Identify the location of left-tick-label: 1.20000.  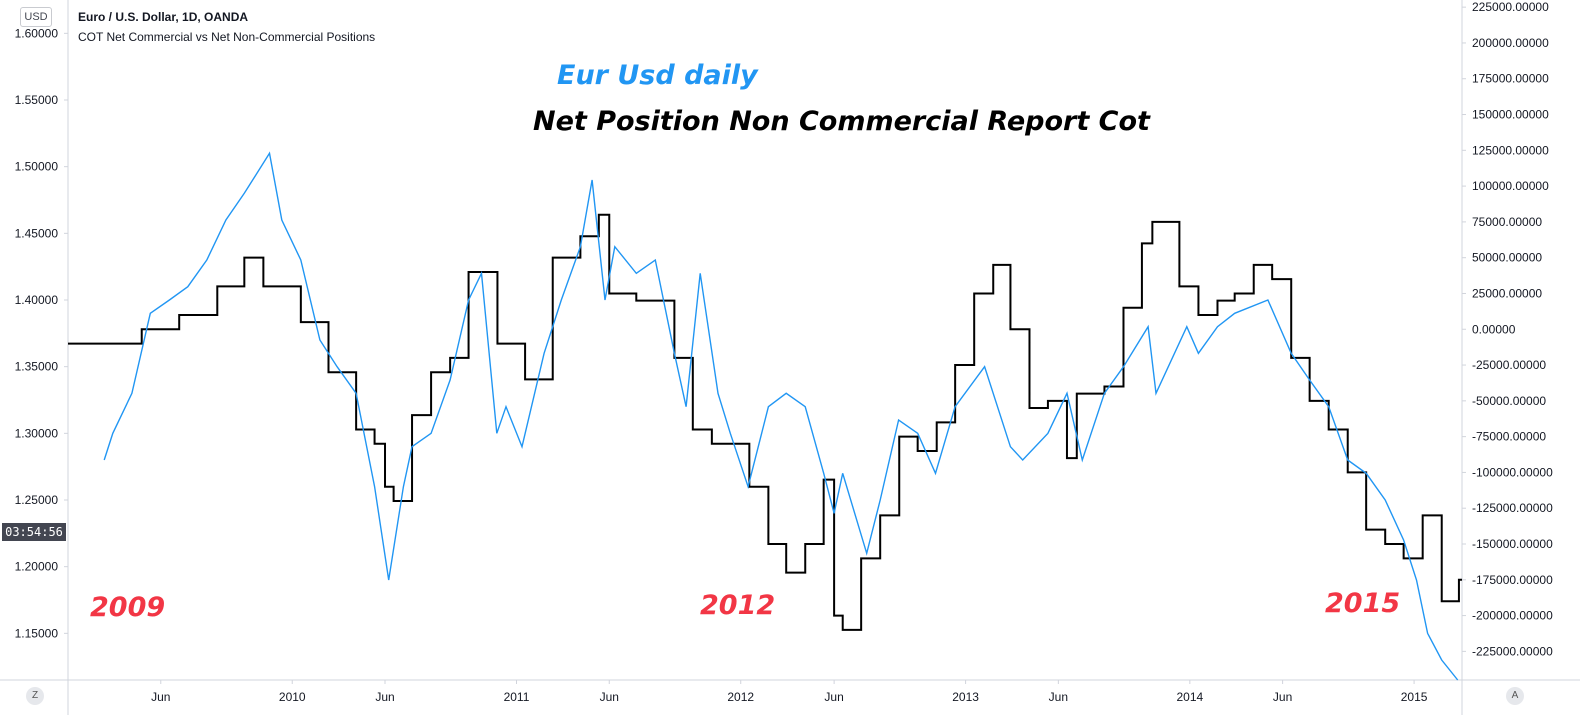
(37, 567).